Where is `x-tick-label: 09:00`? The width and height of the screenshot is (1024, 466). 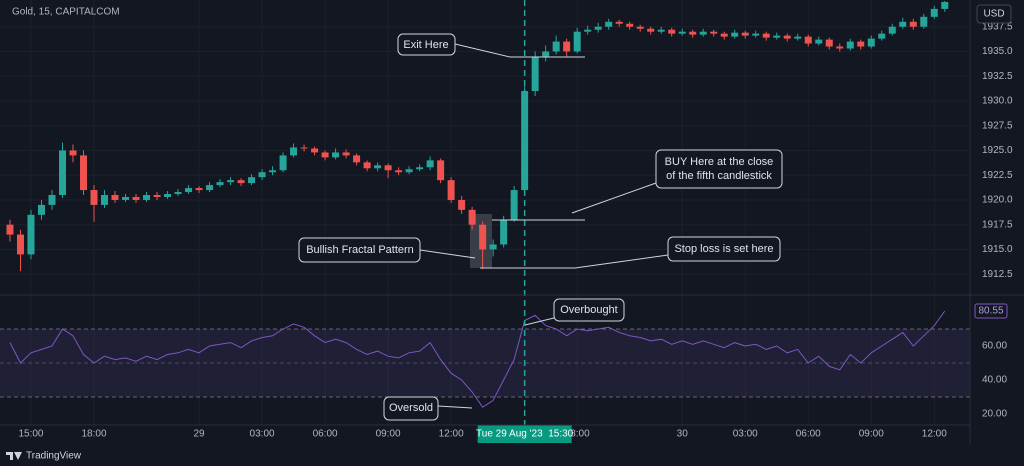 x-tick-label: 09:00 is located at coordinates (871, 434).